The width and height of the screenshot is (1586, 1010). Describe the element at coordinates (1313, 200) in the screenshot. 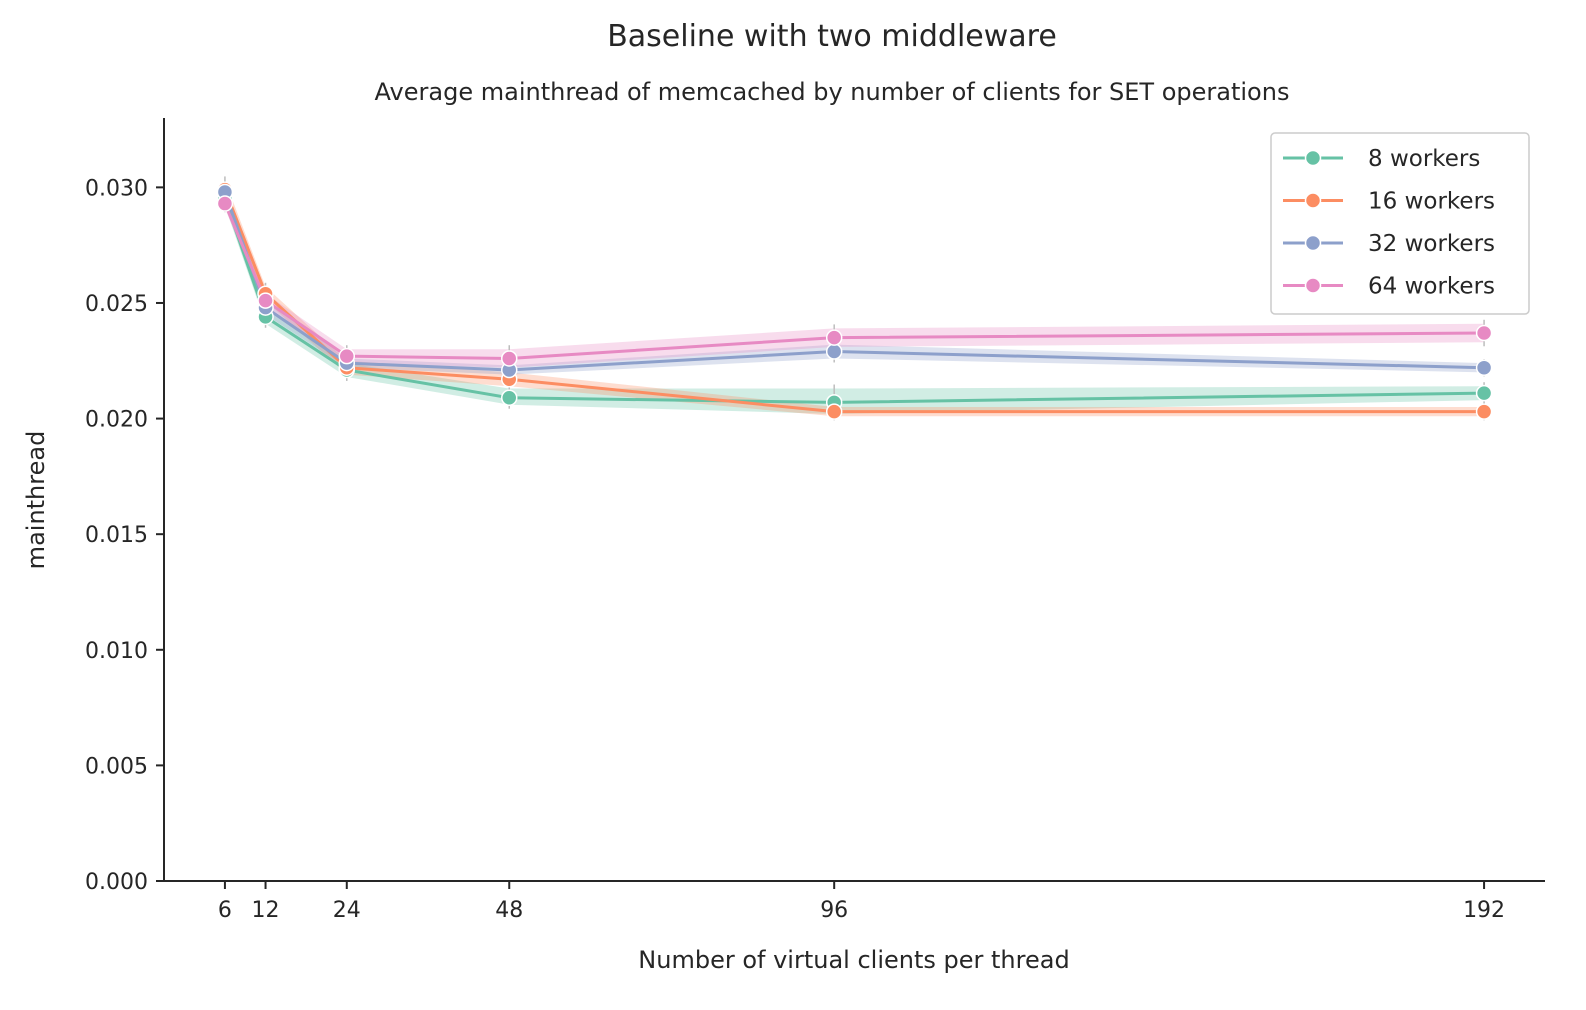

I see `legend-marker-16-workers` at that location.